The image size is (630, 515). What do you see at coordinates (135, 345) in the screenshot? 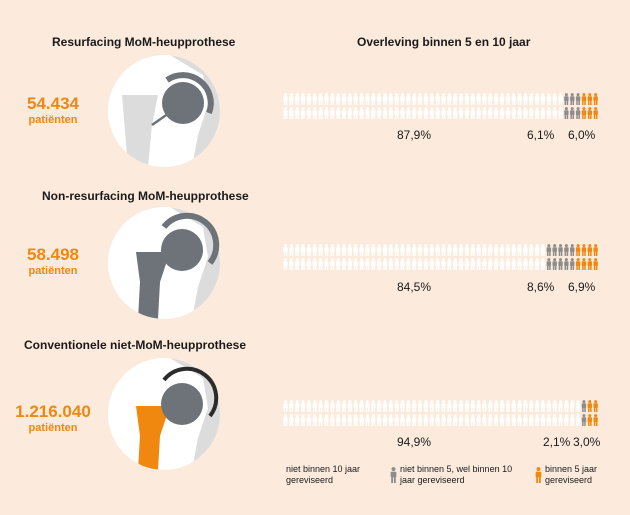
I see `chart-title-conventional: Conventionele niet-MoM-heupprothese` at bounding box center [135, 345].